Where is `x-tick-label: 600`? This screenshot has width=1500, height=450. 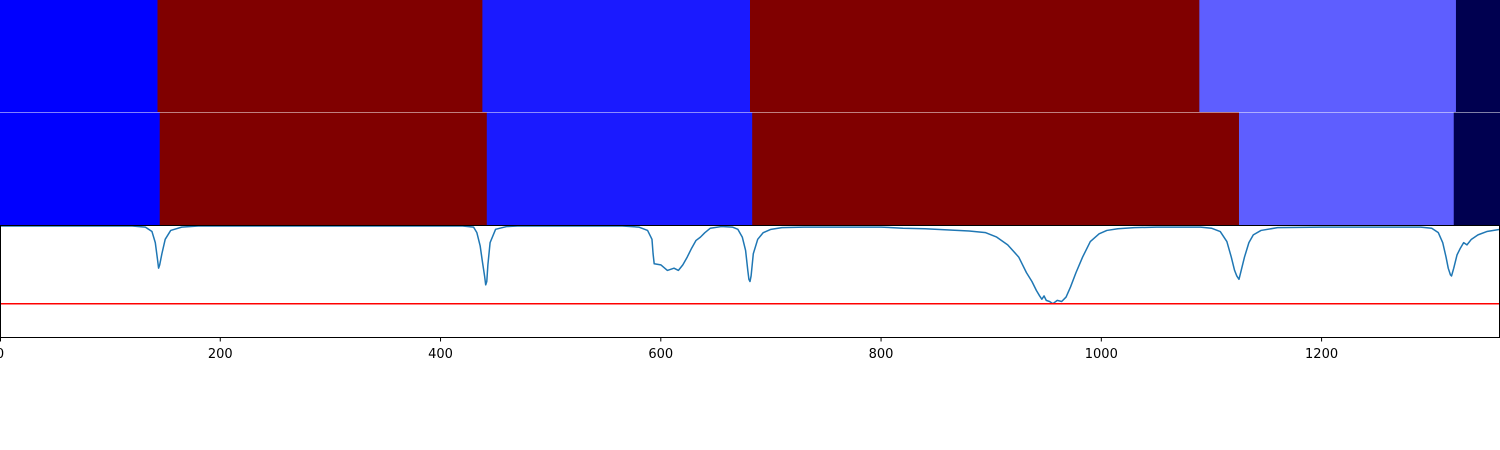
x-tick-label: 600 is located at coordinates (660, 354).